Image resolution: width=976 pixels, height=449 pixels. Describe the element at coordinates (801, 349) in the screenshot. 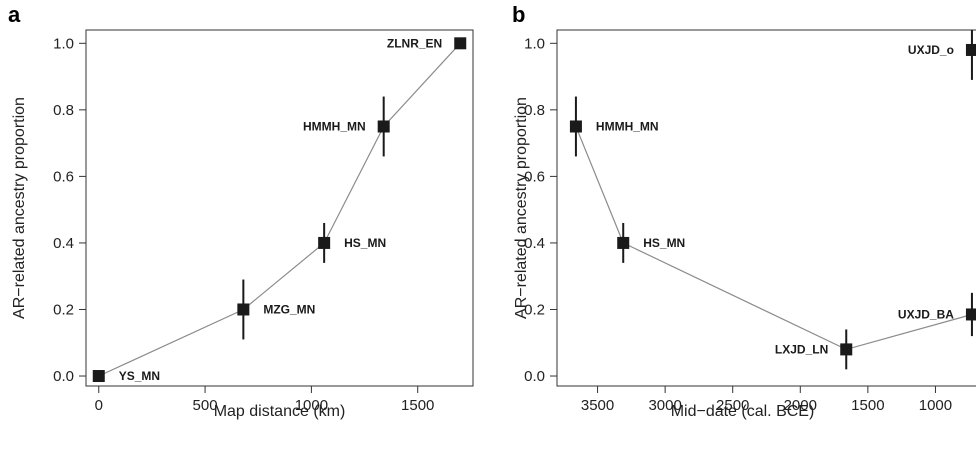

I see `data-point-label: LXJD_LN` at that location.